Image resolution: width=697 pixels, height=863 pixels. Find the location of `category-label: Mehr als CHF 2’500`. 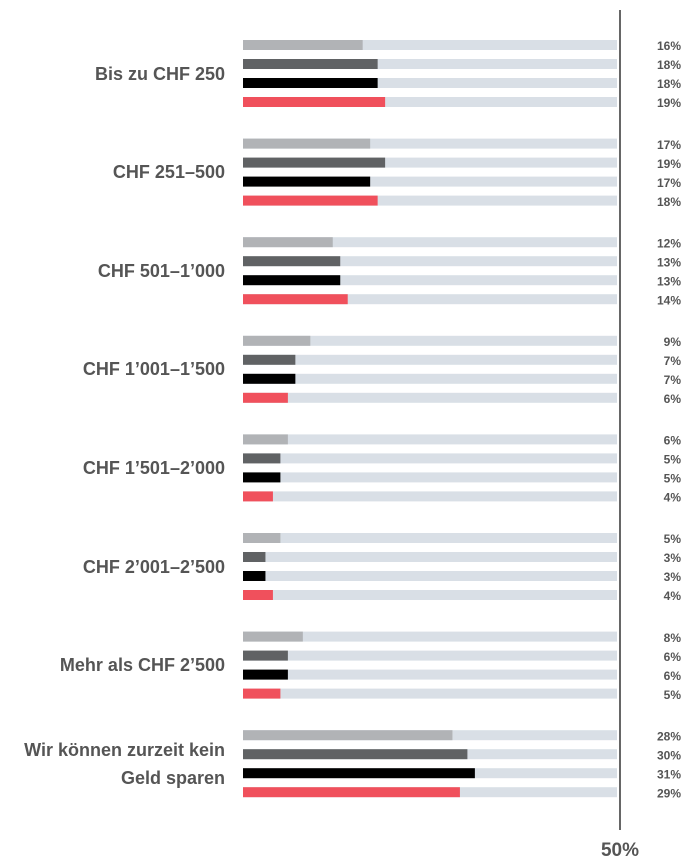

category-label: Mehr als CHF 2’500 is located at coordinates (142, 665).